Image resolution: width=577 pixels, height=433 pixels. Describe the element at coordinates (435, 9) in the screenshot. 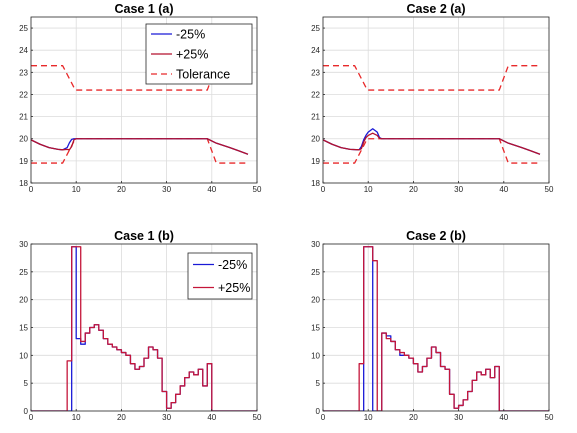

I see `chart-title: Case 2 (a)` at that location.